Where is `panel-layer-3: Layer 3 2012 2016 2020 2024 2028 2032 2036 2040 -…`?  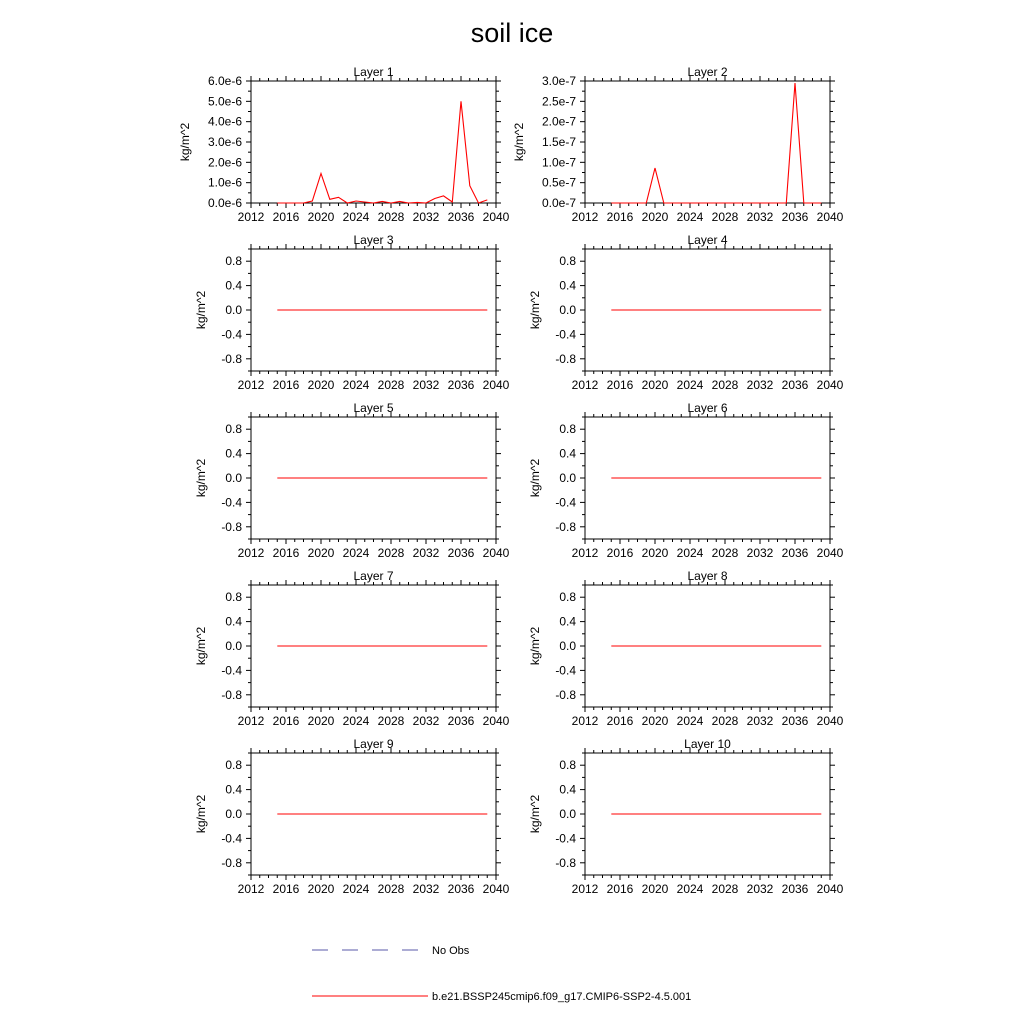
panel-layer-3: Layer 3 2012 2016 2020 2024 2028 2032 2036 2040 -… is located at coordinates (352, 312).